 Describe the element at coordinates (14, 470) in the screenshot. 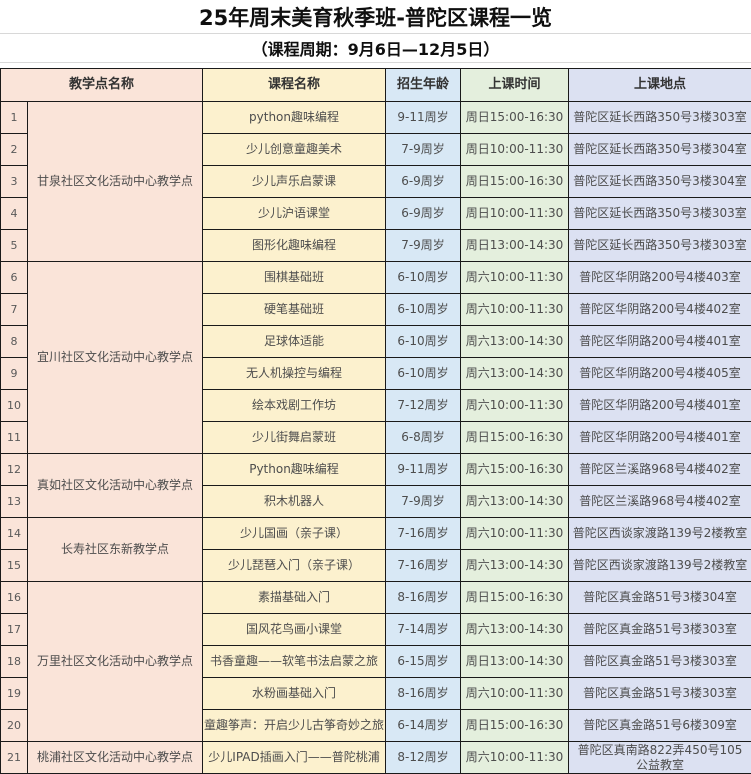

I see `row-number-cell: 12` at that location.